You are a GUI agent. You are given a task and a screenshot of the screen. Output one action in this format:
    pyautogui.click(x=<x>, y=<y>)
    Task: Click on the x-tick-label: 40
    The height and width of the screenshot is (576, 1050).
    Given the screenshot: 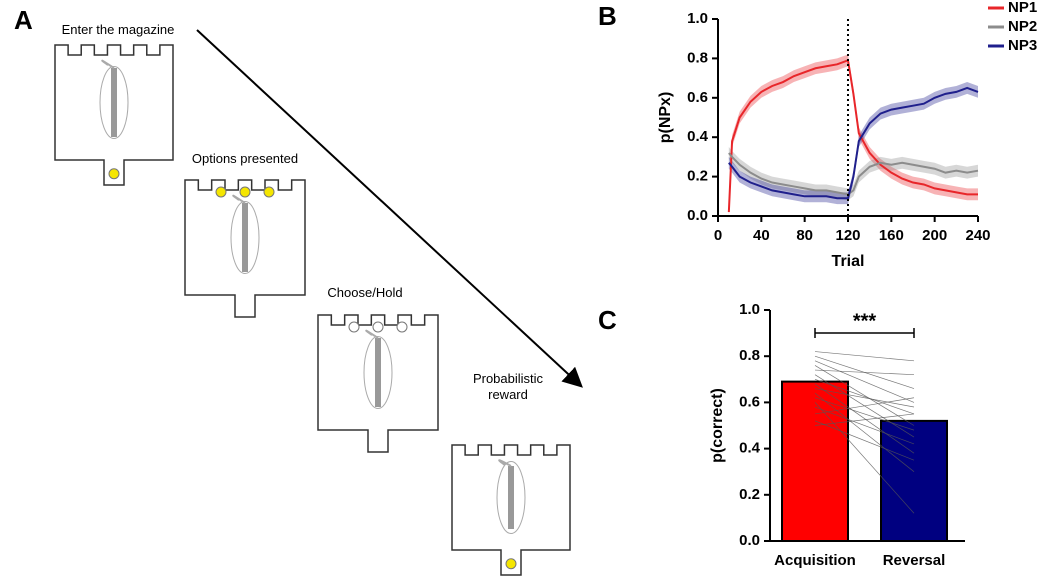 What is the action you would take?
    pyautogui.click(x=761, y=235)
    